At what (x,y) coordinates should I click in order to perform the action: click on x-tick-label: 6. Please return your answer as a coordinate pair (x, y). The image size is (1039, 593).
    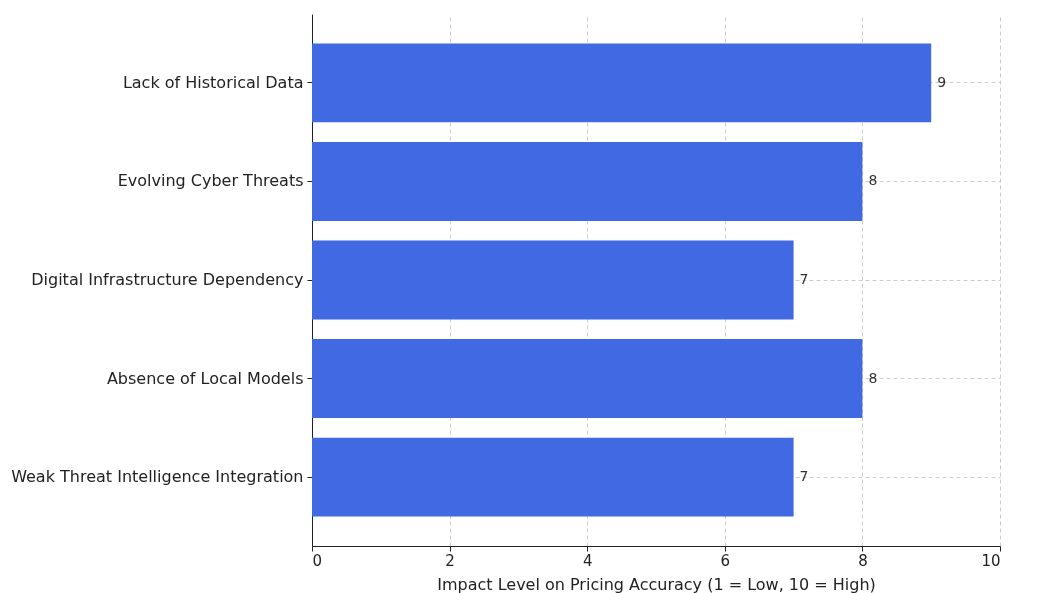
    Looking at the image, I should click on (725, 560).